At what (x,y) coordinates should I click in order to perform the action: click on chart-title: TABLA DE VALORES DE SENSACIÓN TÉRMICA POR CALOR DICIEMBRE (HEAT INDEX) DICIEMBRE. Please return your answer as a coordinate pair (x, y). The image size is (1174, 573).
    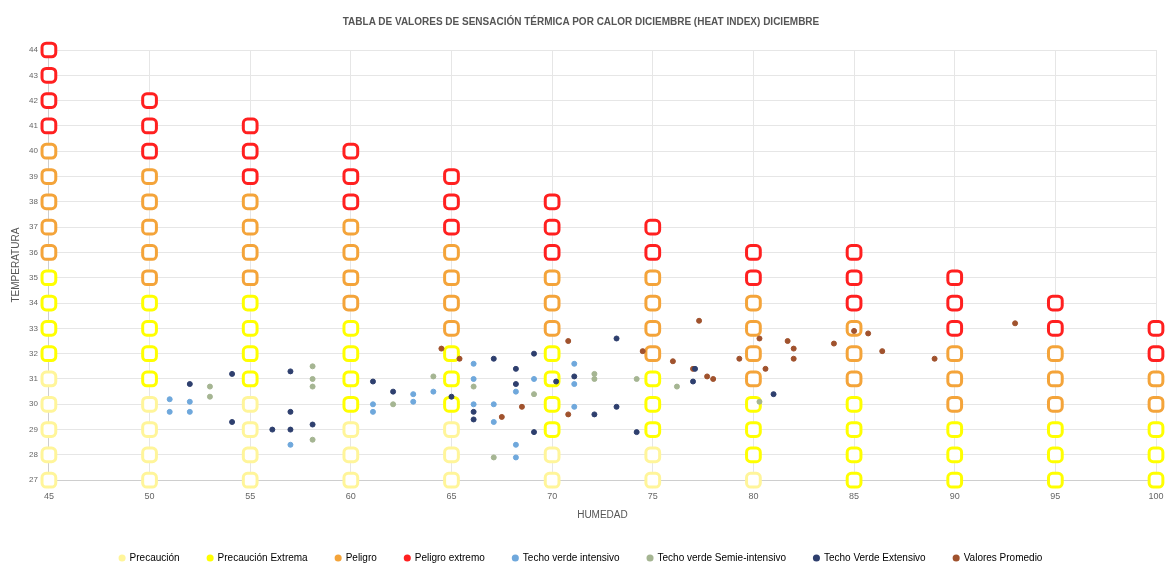
    Looking at the image, I should click on (581, 20).